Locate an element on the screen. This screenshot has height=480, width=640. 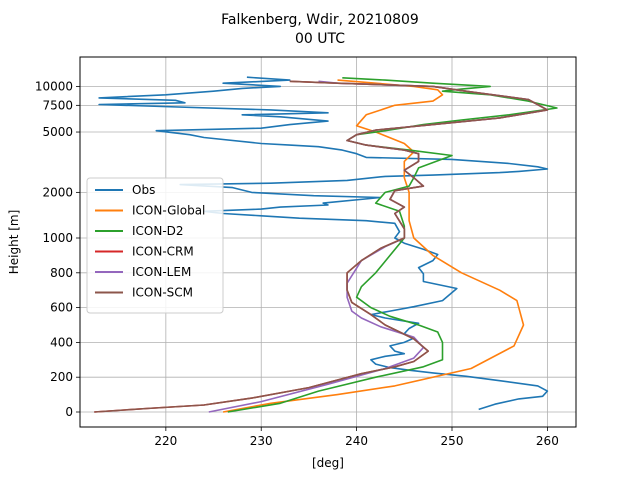
x-axis-label: [deg] is located at coordinates (328, 463).